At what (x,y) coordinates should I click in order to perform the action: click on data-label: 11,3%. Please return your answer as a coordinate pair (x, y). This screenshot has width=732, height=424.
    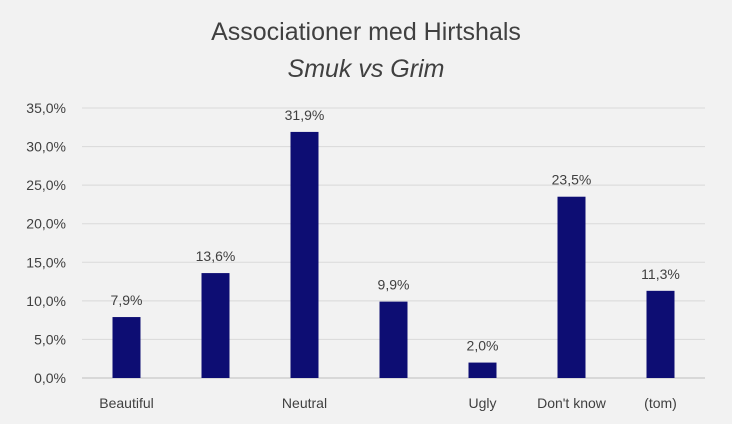
    Looking at the image, I should click on (660, 274).